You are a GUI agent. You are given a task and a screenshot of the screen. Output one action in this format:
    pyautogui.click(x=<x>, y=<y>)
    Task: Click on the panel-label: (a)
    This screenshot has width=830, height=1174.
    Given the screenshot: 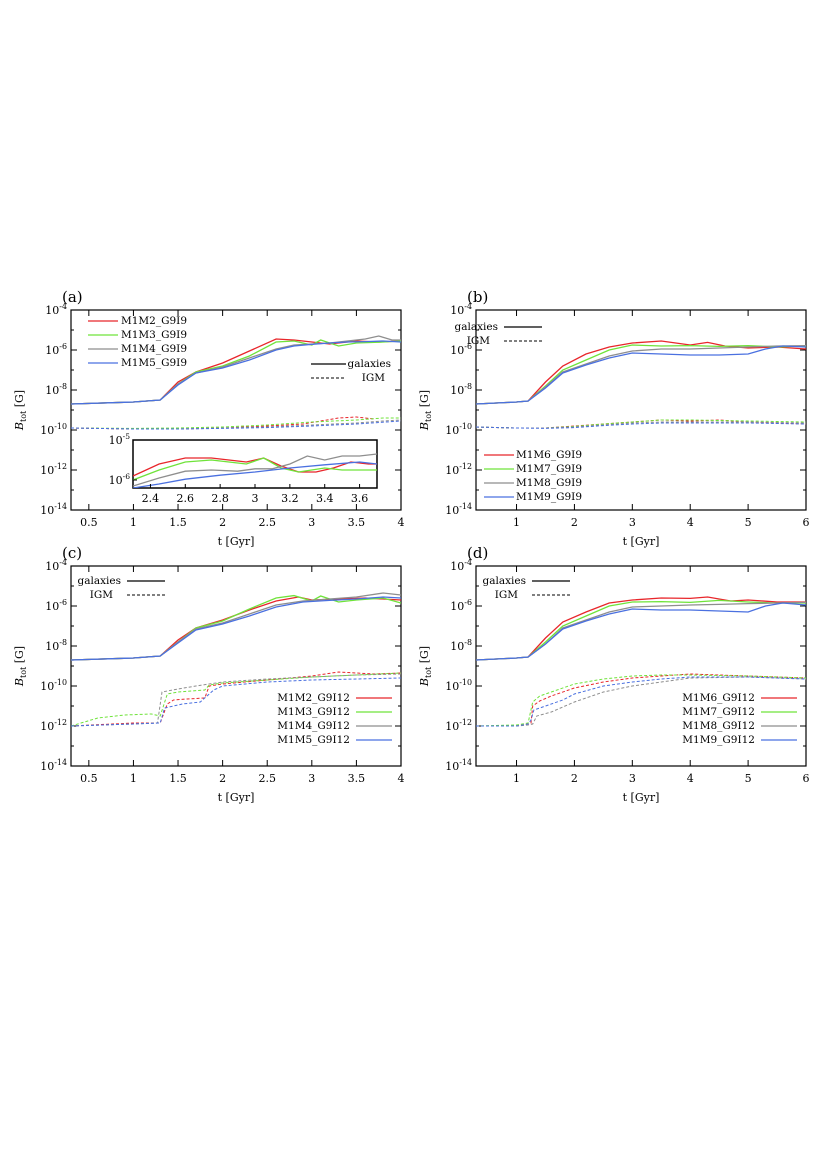 What is the action you would take?
    pyautogui.click(x=72, y=297)
    